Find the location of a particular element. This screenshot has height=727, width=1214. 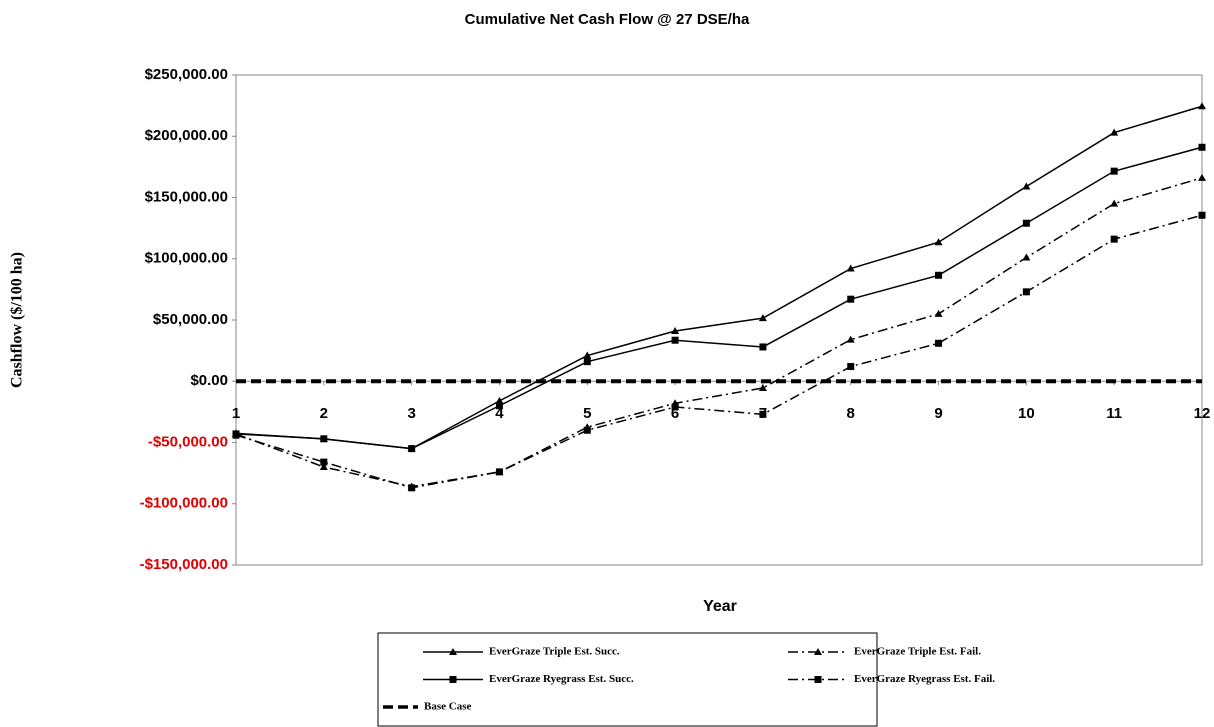

x-tick-label: 11 is located at coordinates (1114, 413).